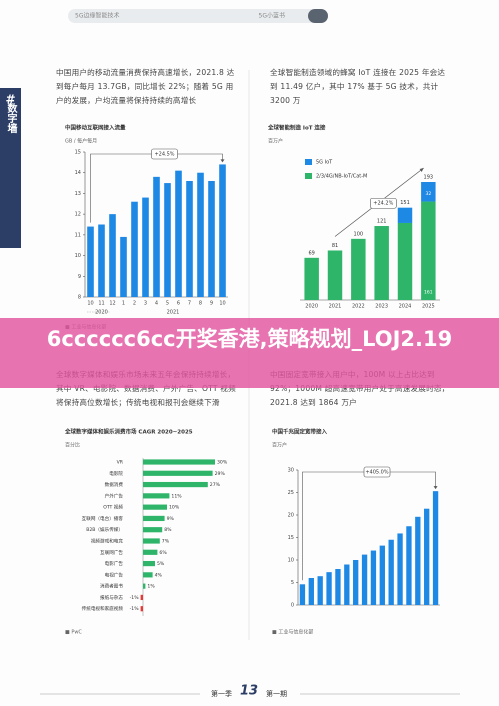  I want to click on value-label: 27%, so click(215, 485).